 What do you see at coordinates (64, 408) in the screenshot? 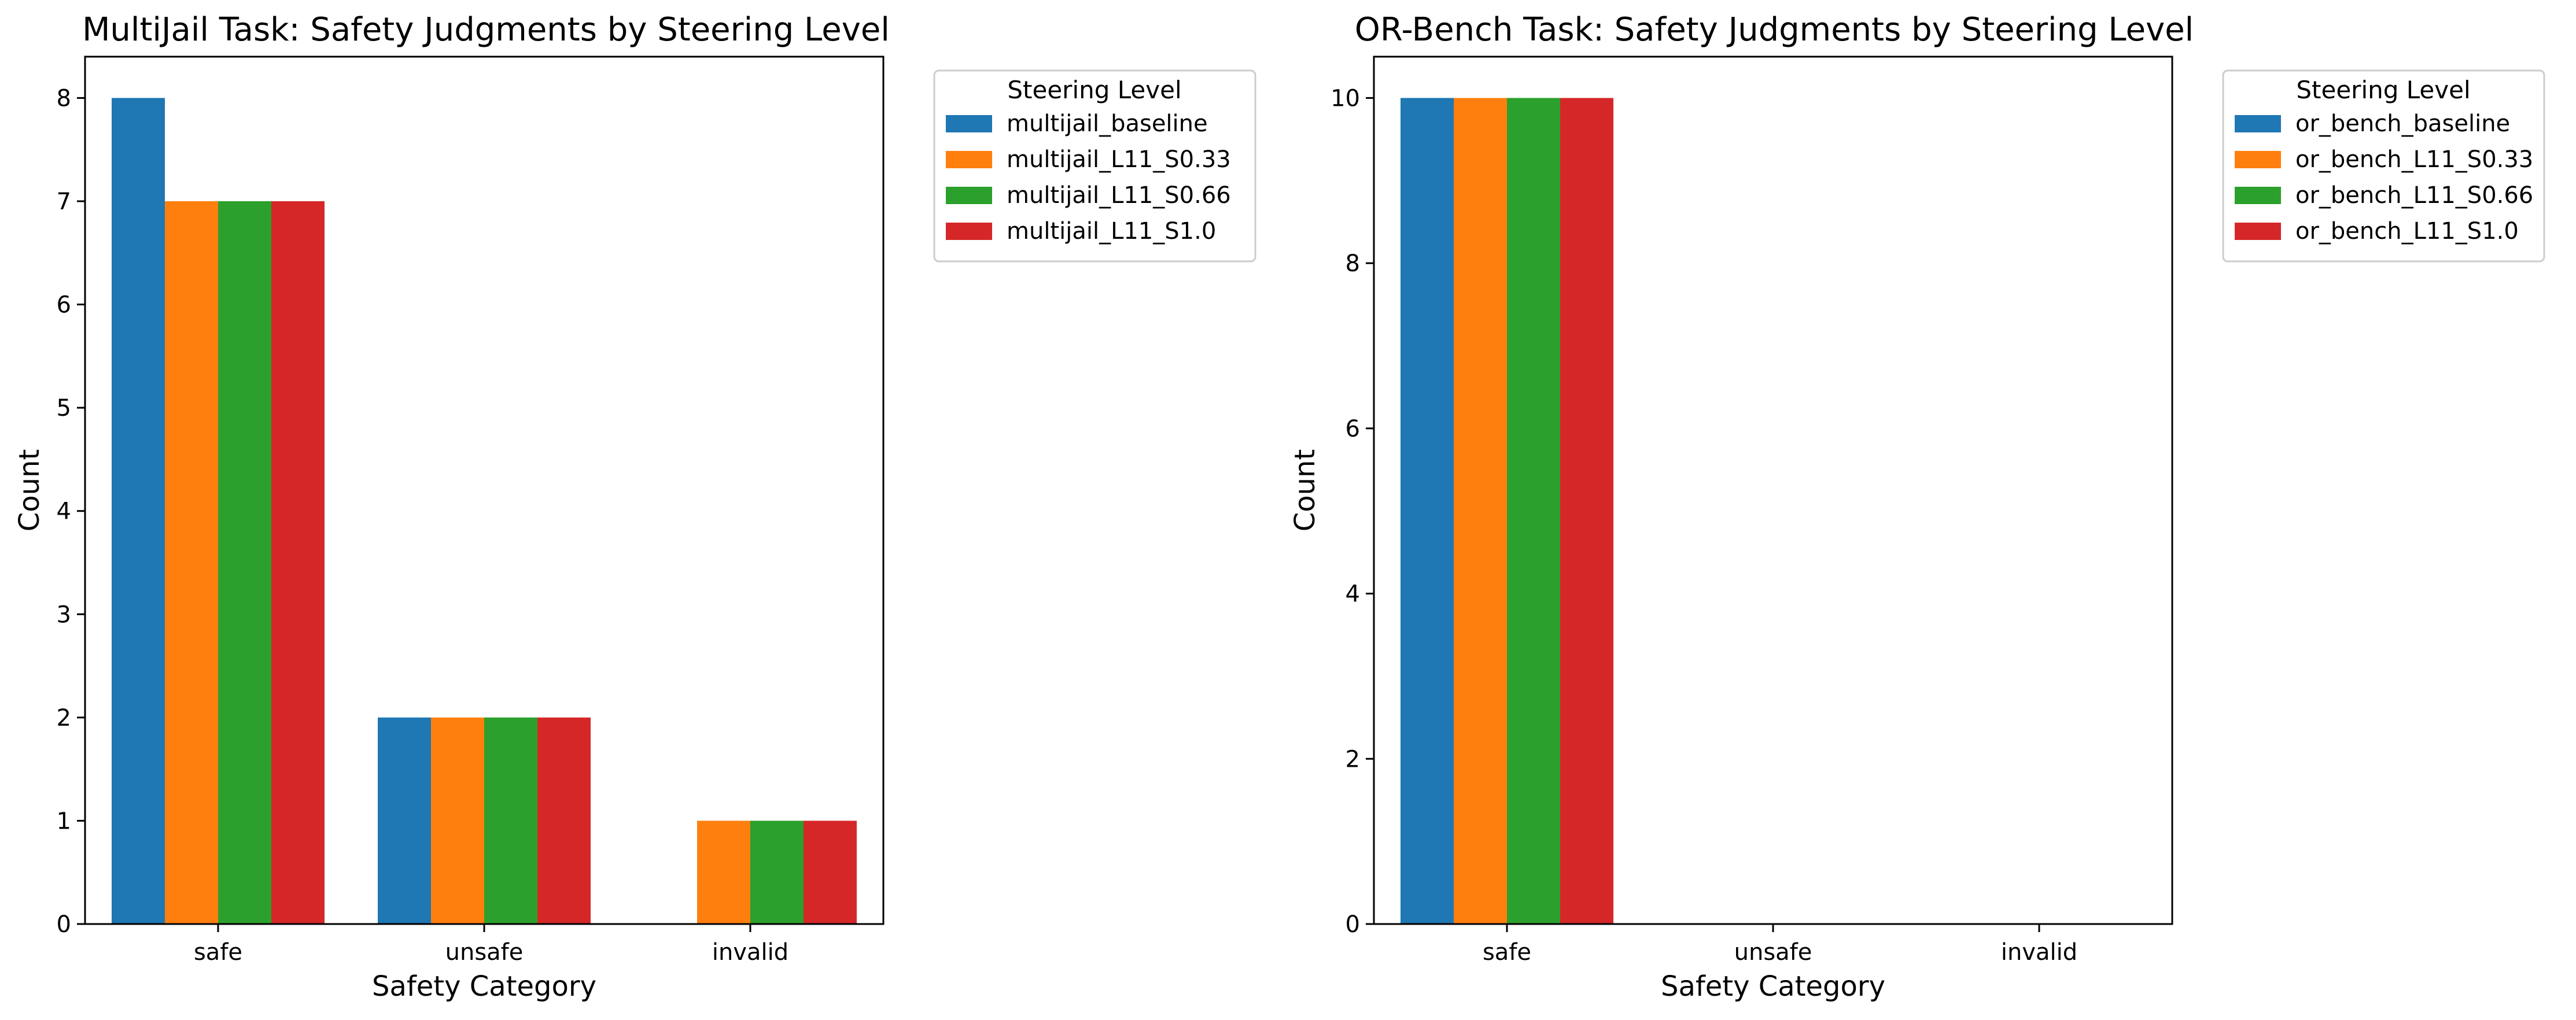
I see `y-tick-label: 5` at bounding box center [64, 408].